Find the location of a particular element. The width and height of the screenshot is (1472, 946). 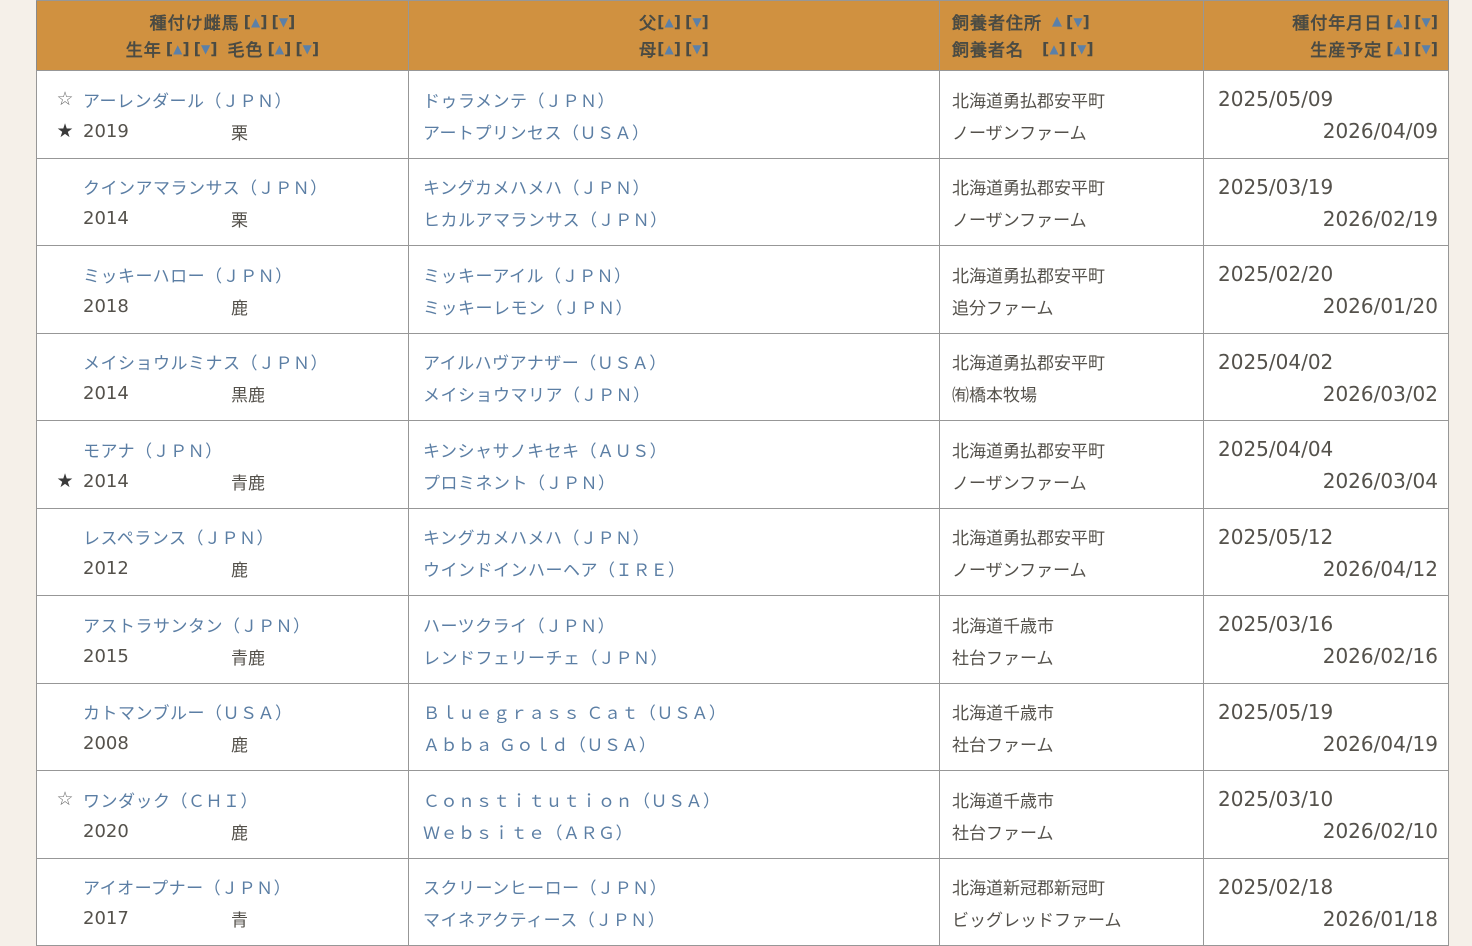

mating-date-value: 2025/02/20 is located at coordinates (1276, 274).